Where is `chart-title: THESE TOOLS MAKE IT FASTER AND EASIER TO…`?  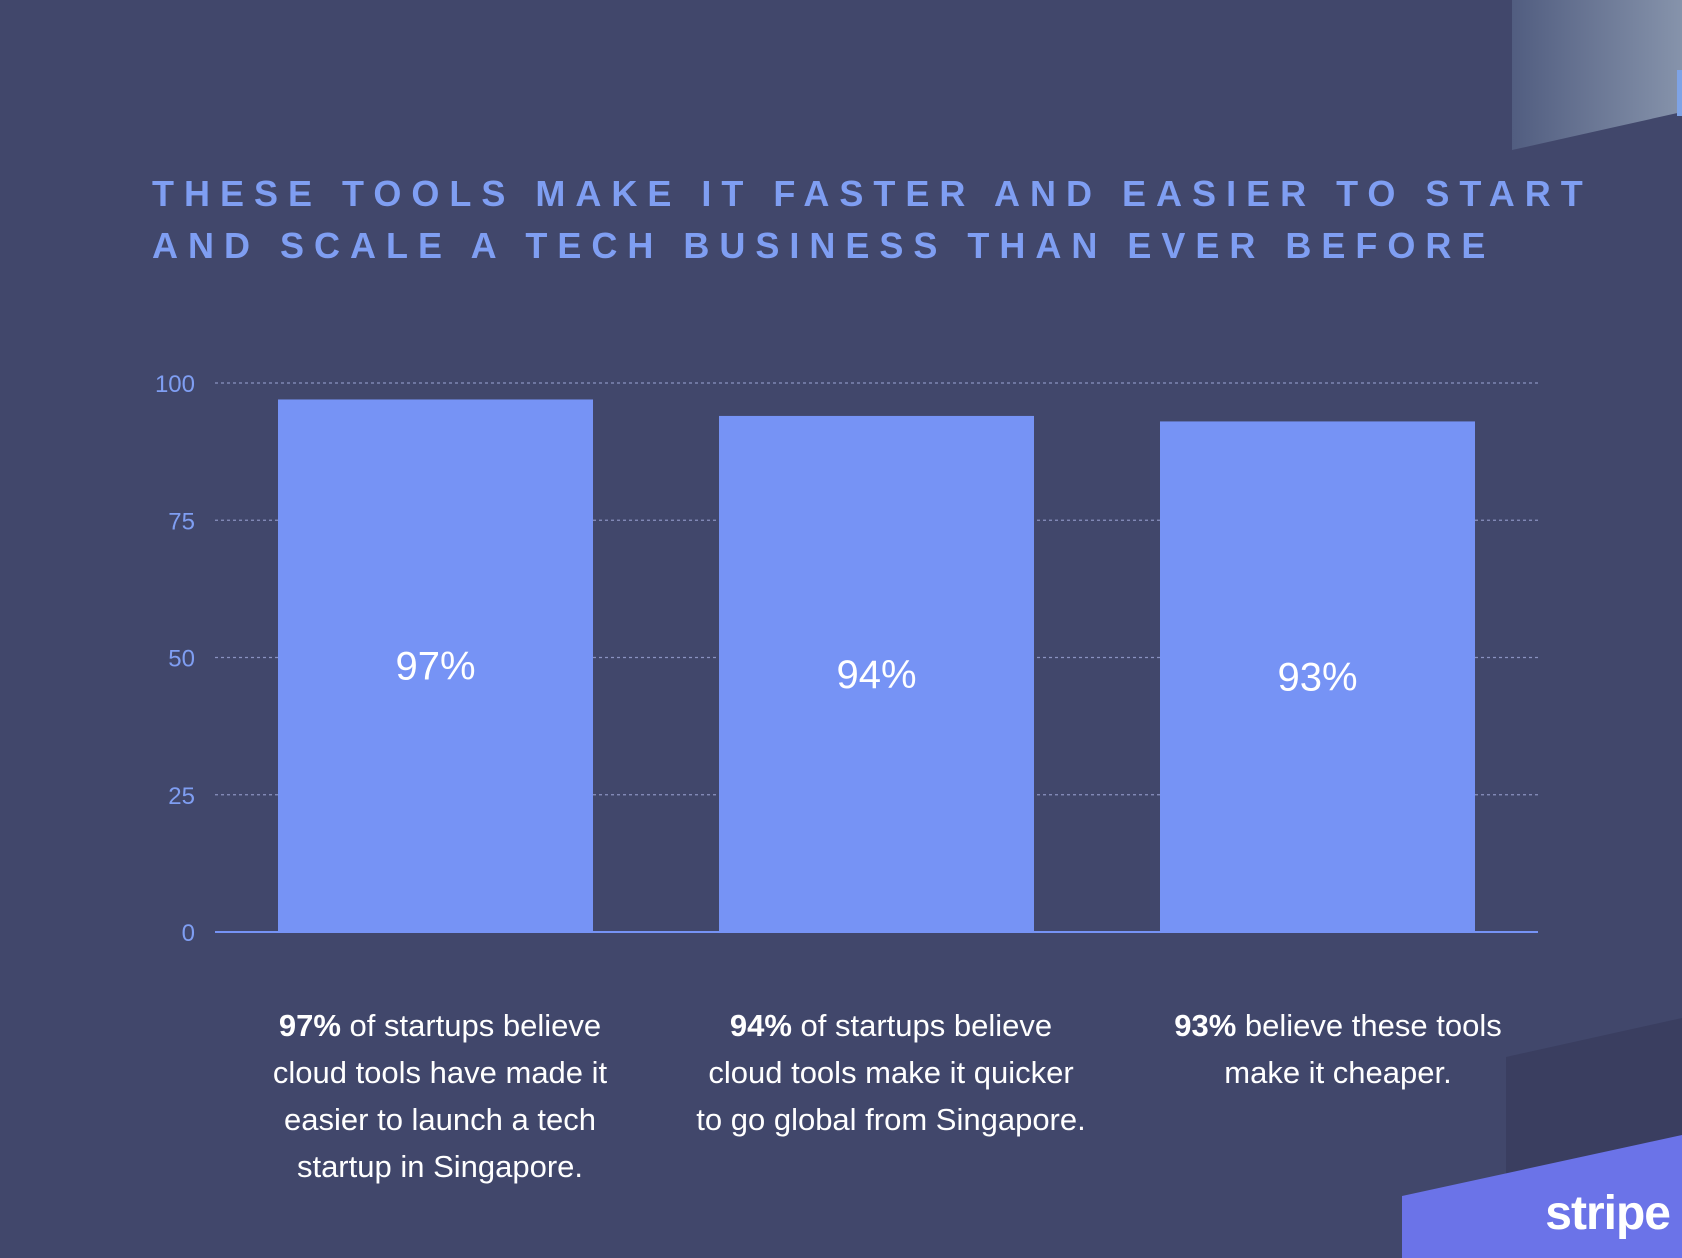 chart-title: THESE TOOLS MAKE IT FASTER AND EASIER TO… is located at coordinates (872, 220).